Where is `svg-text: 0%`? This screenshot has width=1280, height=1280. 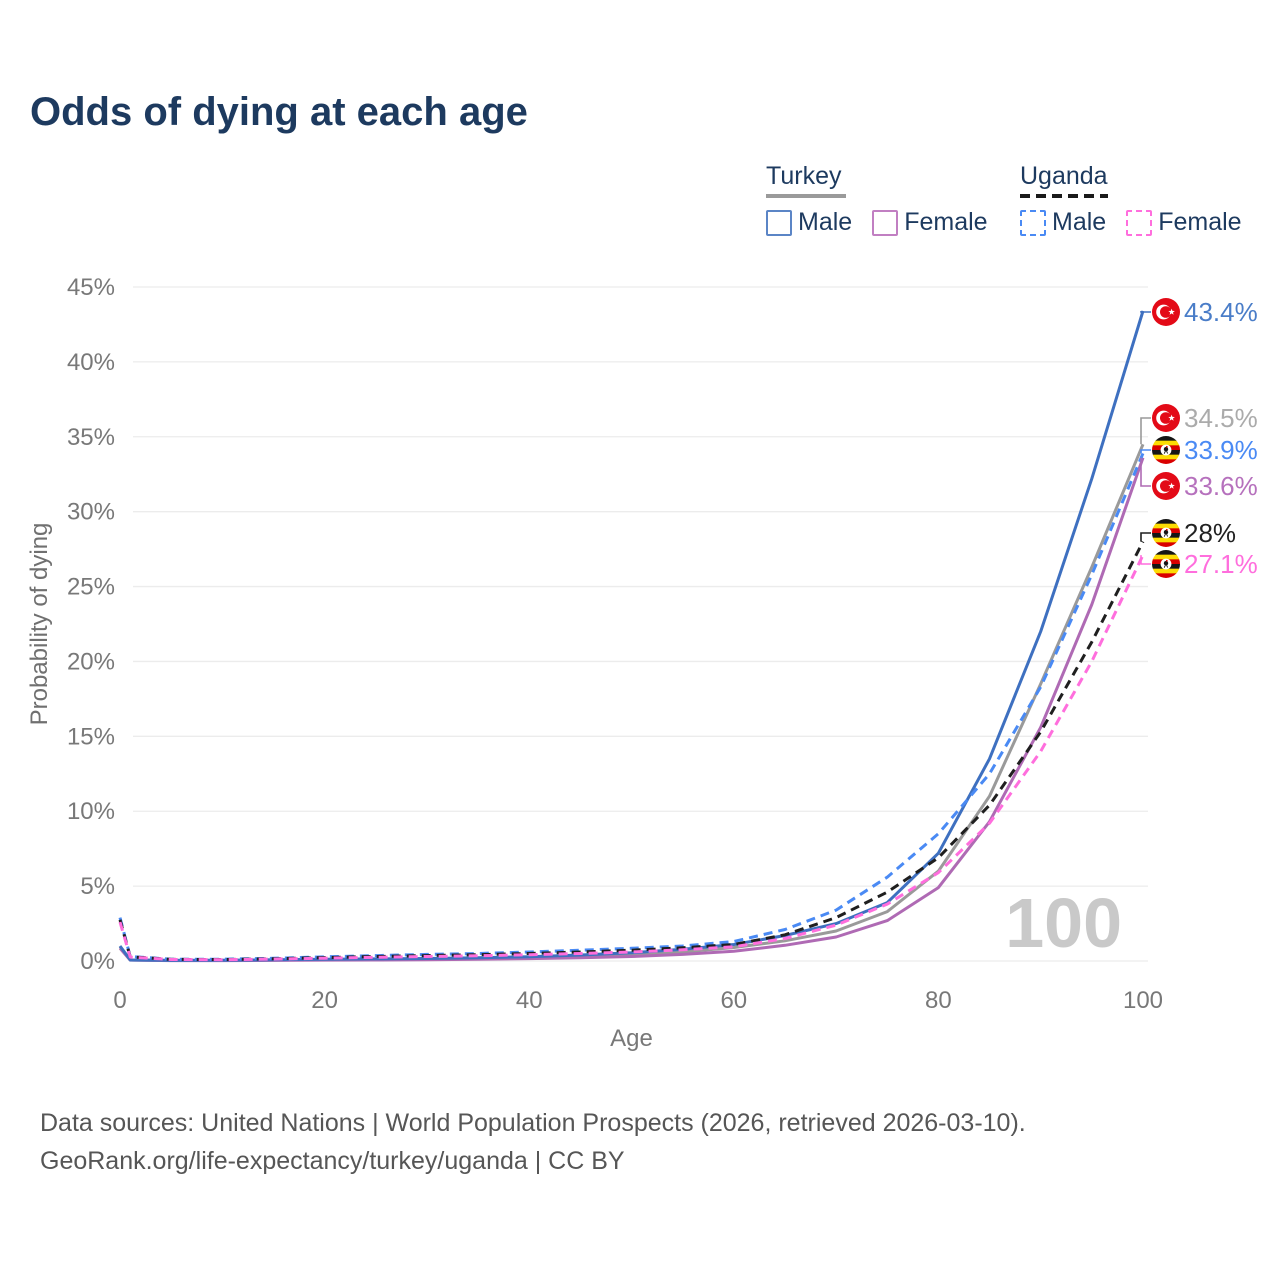
svg-text: 0% is located at coordinates (97, 961).